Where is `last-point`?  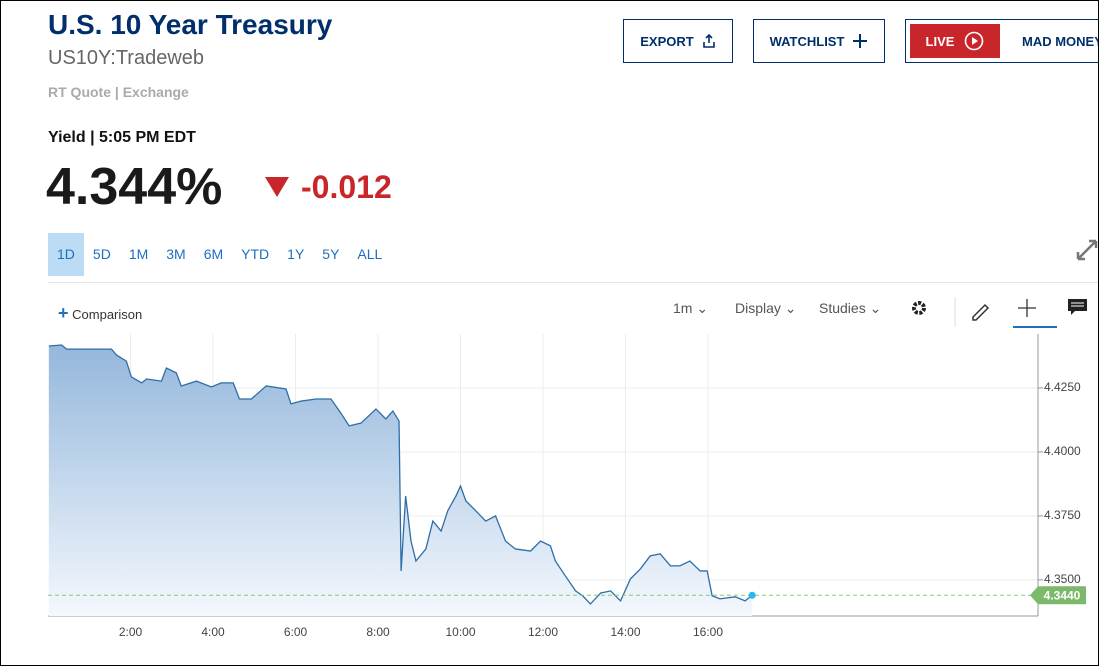 last-point is located at coordinates (752, 595).